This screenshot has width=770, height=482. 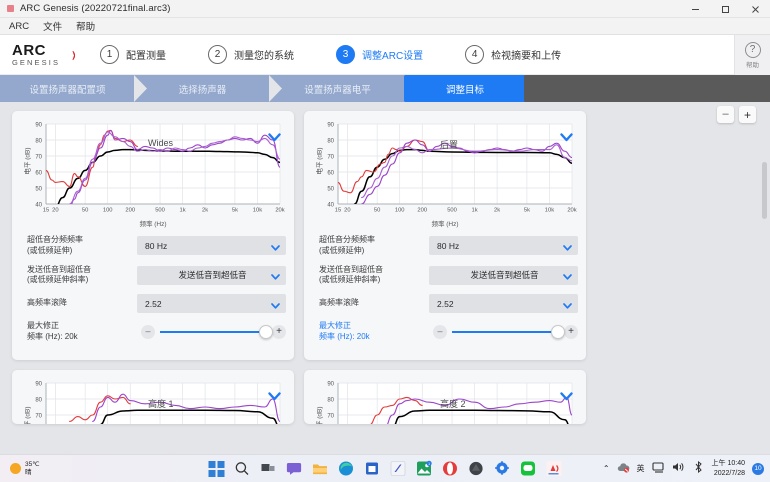 I want to click on breadcrumb-item-speaker-config: 设置扬声器配置项, so click(x=73, y=88).